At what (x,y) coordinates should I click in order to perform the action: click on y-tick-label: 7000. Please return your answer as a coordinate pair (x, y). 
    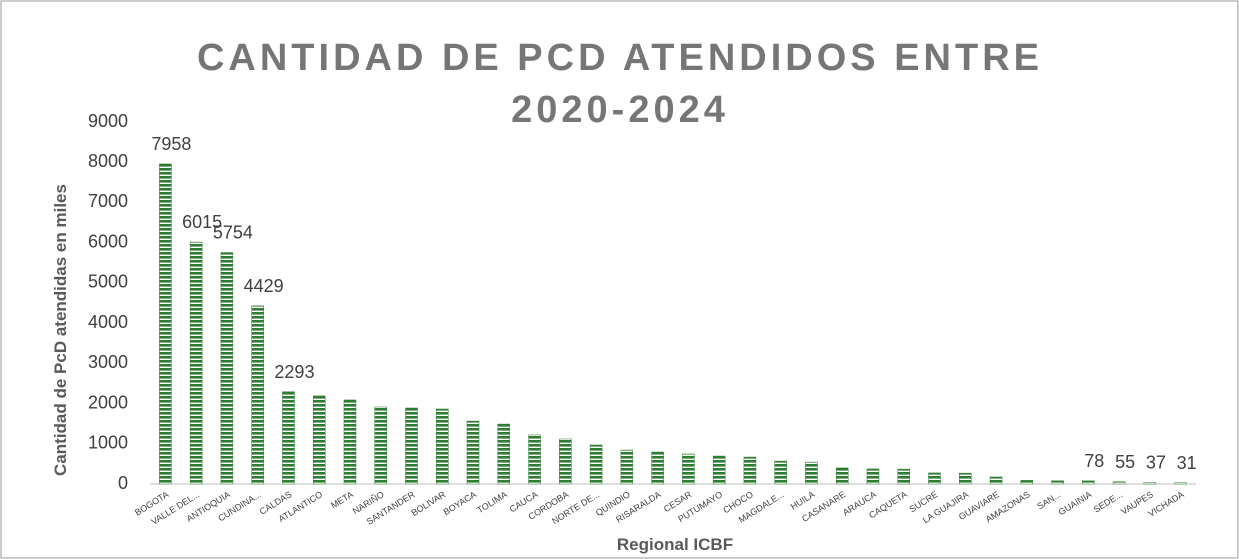
    Looking at the image, I should click on (108, 201).